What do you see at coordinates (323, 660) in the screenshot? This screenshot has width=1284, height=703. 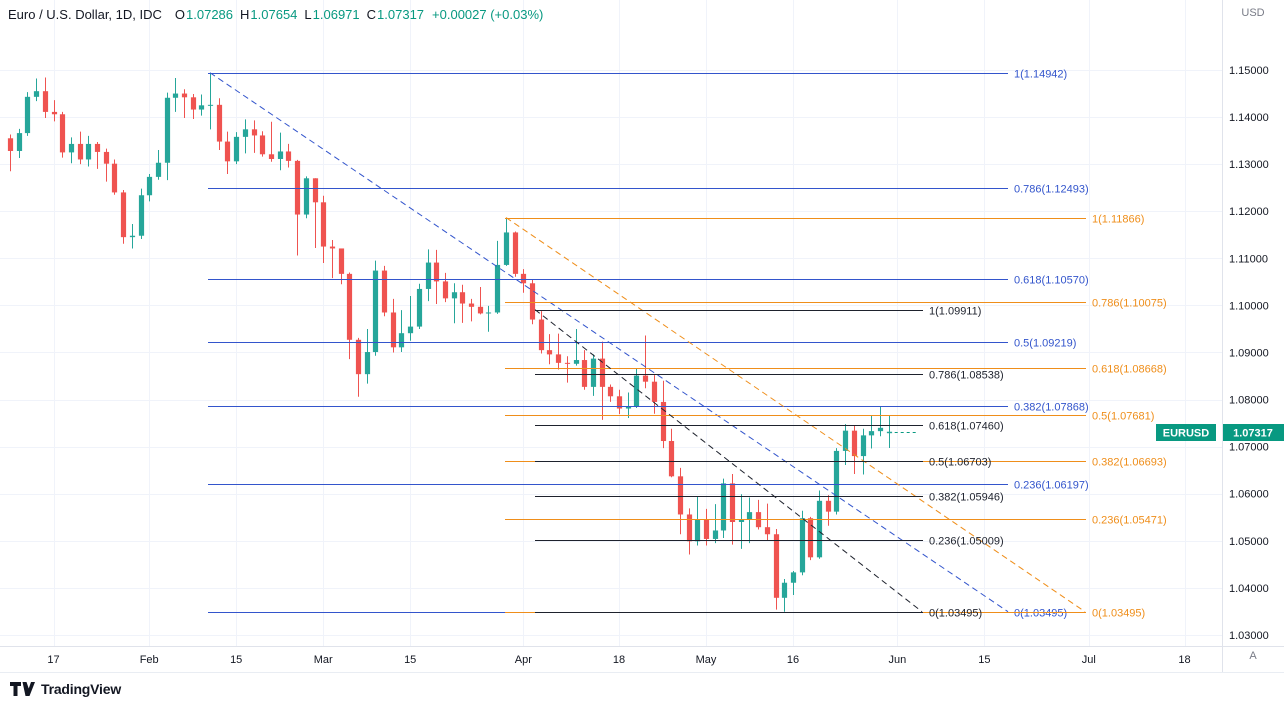 I see `svg-text: Mar` at bounding box center [323, 660].